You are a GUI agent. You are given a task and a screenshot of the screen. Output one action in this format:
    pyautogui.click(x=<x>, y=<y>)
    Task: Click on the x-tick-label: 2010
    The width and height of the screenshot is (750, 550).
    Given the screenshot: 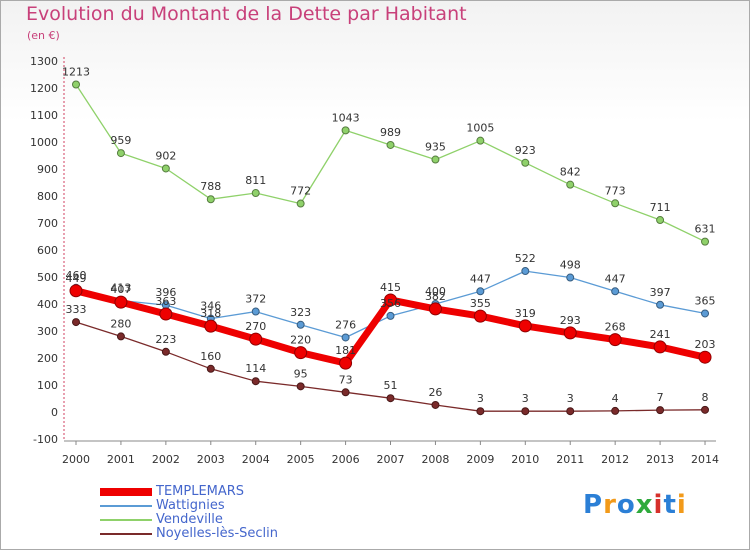 What is the action you would take?
    pyautogui.click(x=525, y=459)
    